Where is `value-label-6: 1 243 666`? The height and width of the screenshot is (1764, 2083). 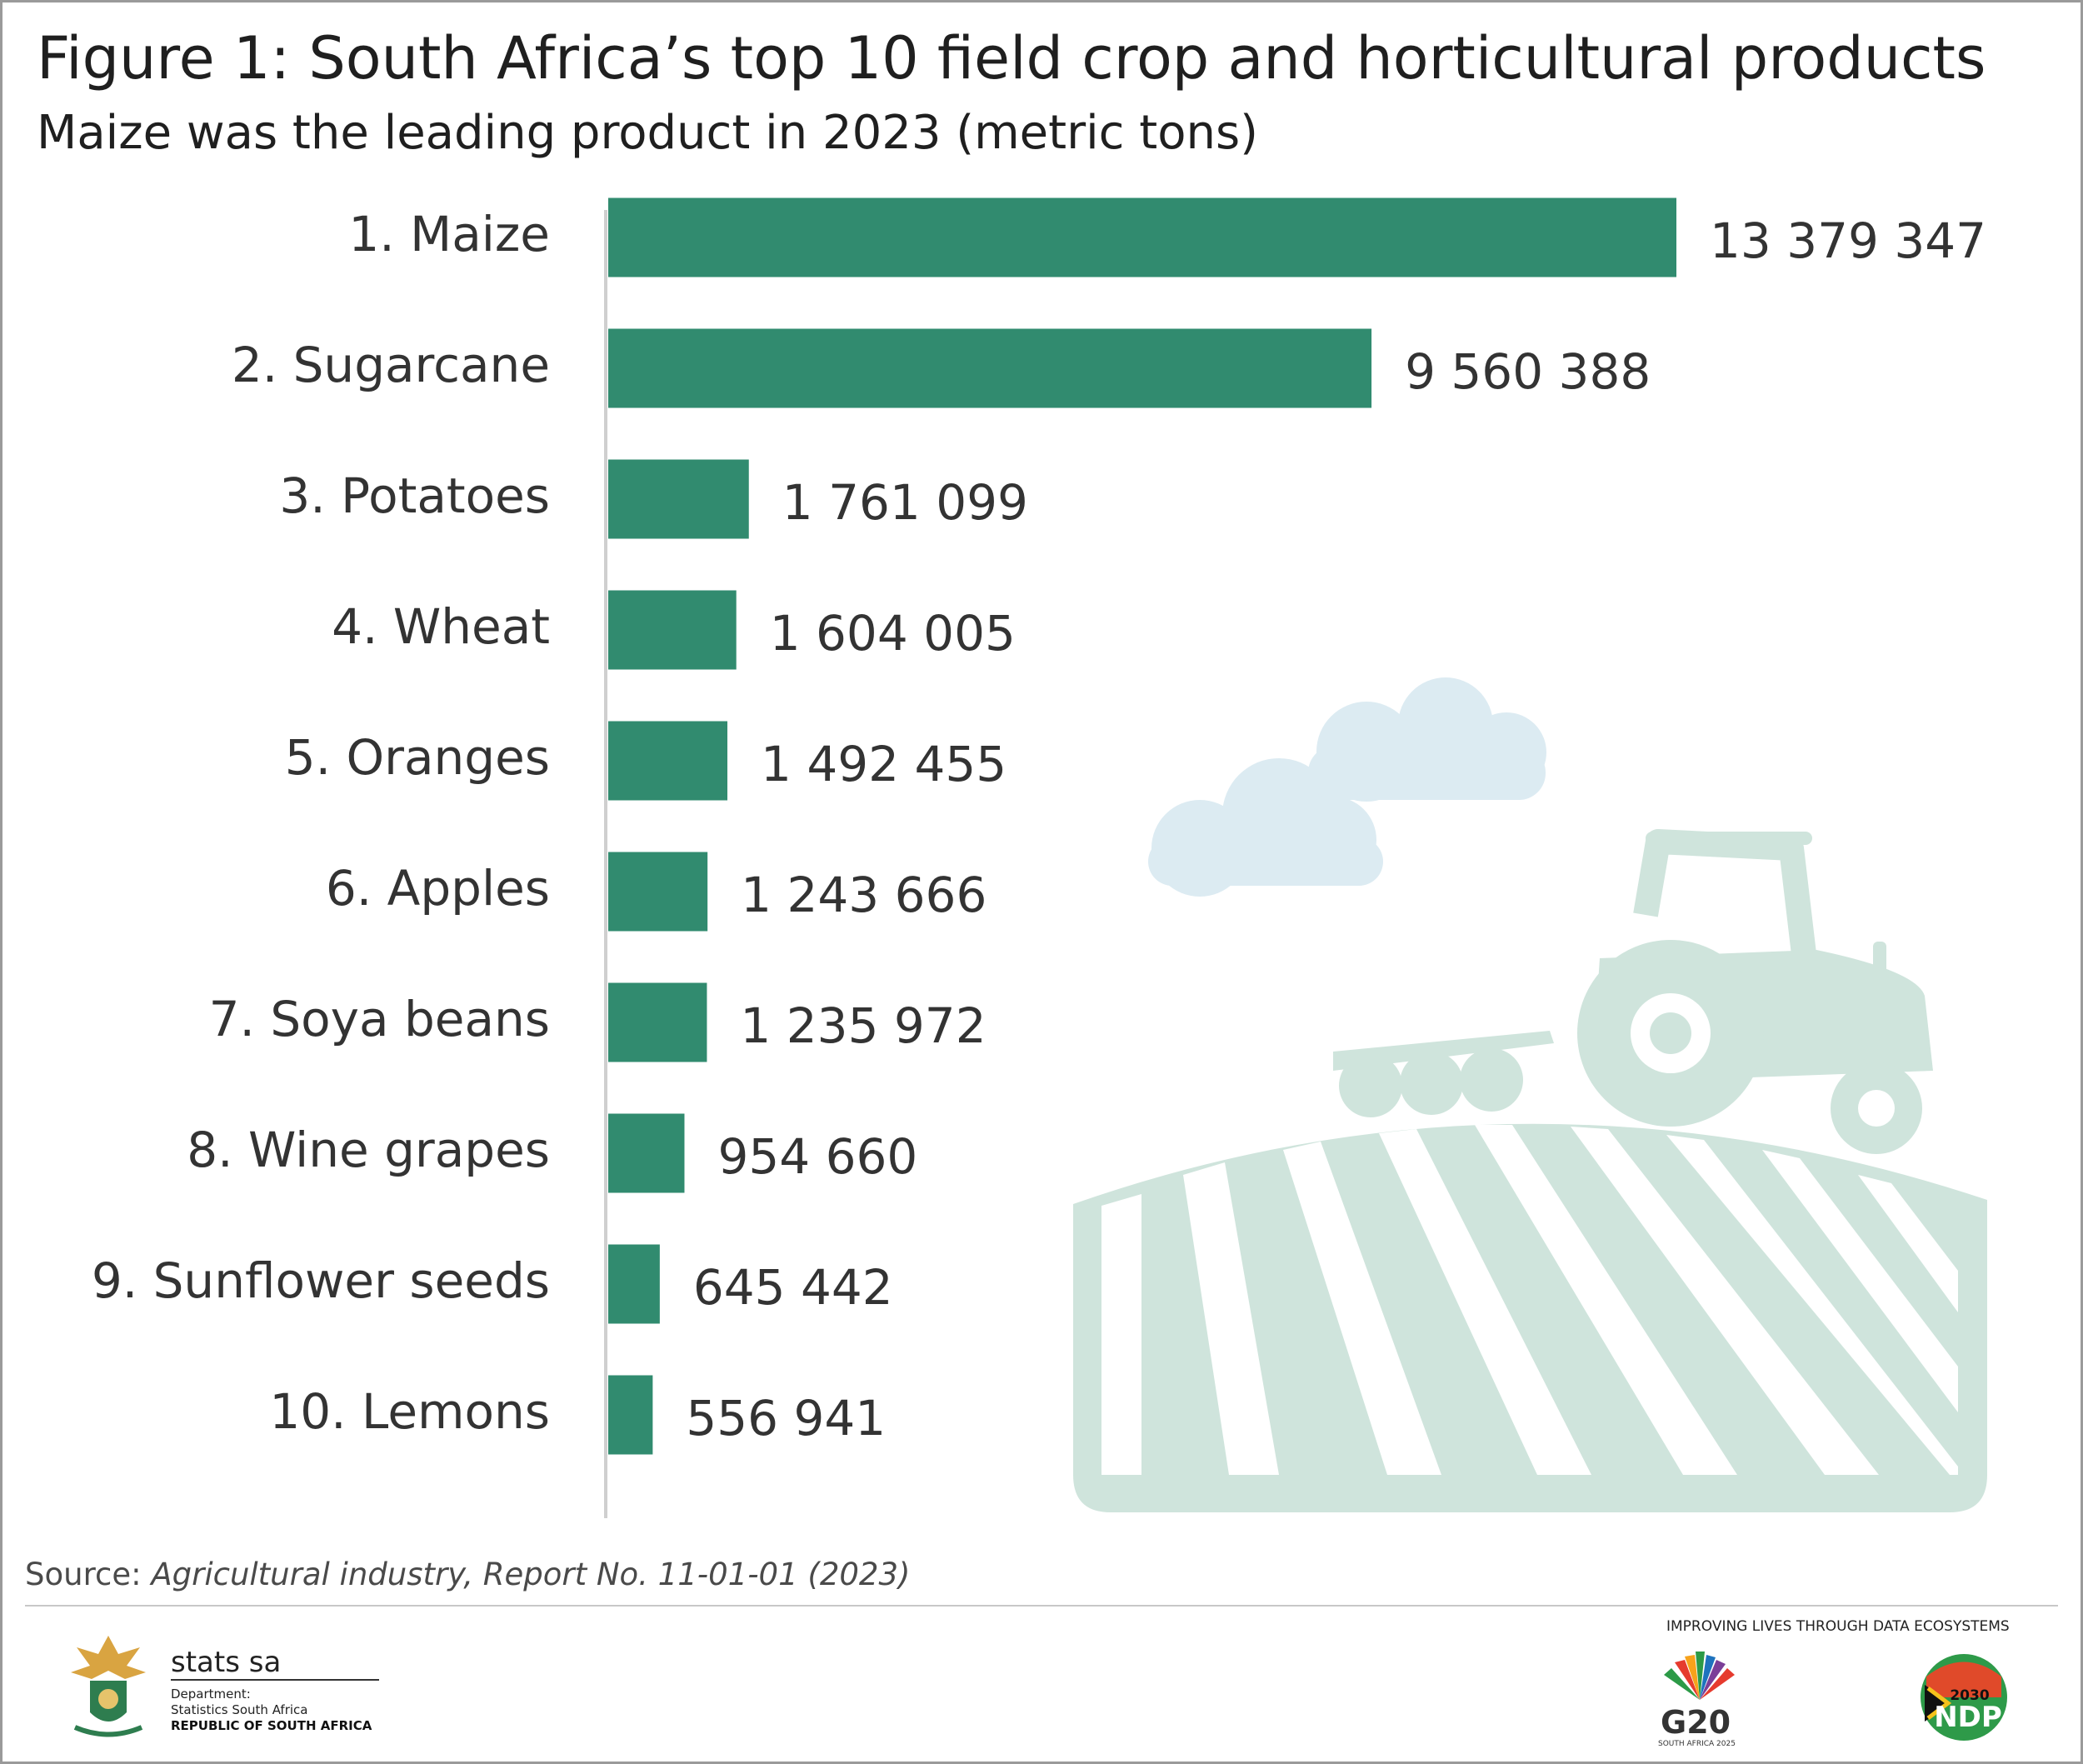
value-label-6: 1 243 666 is located at coordinates (864, 895).